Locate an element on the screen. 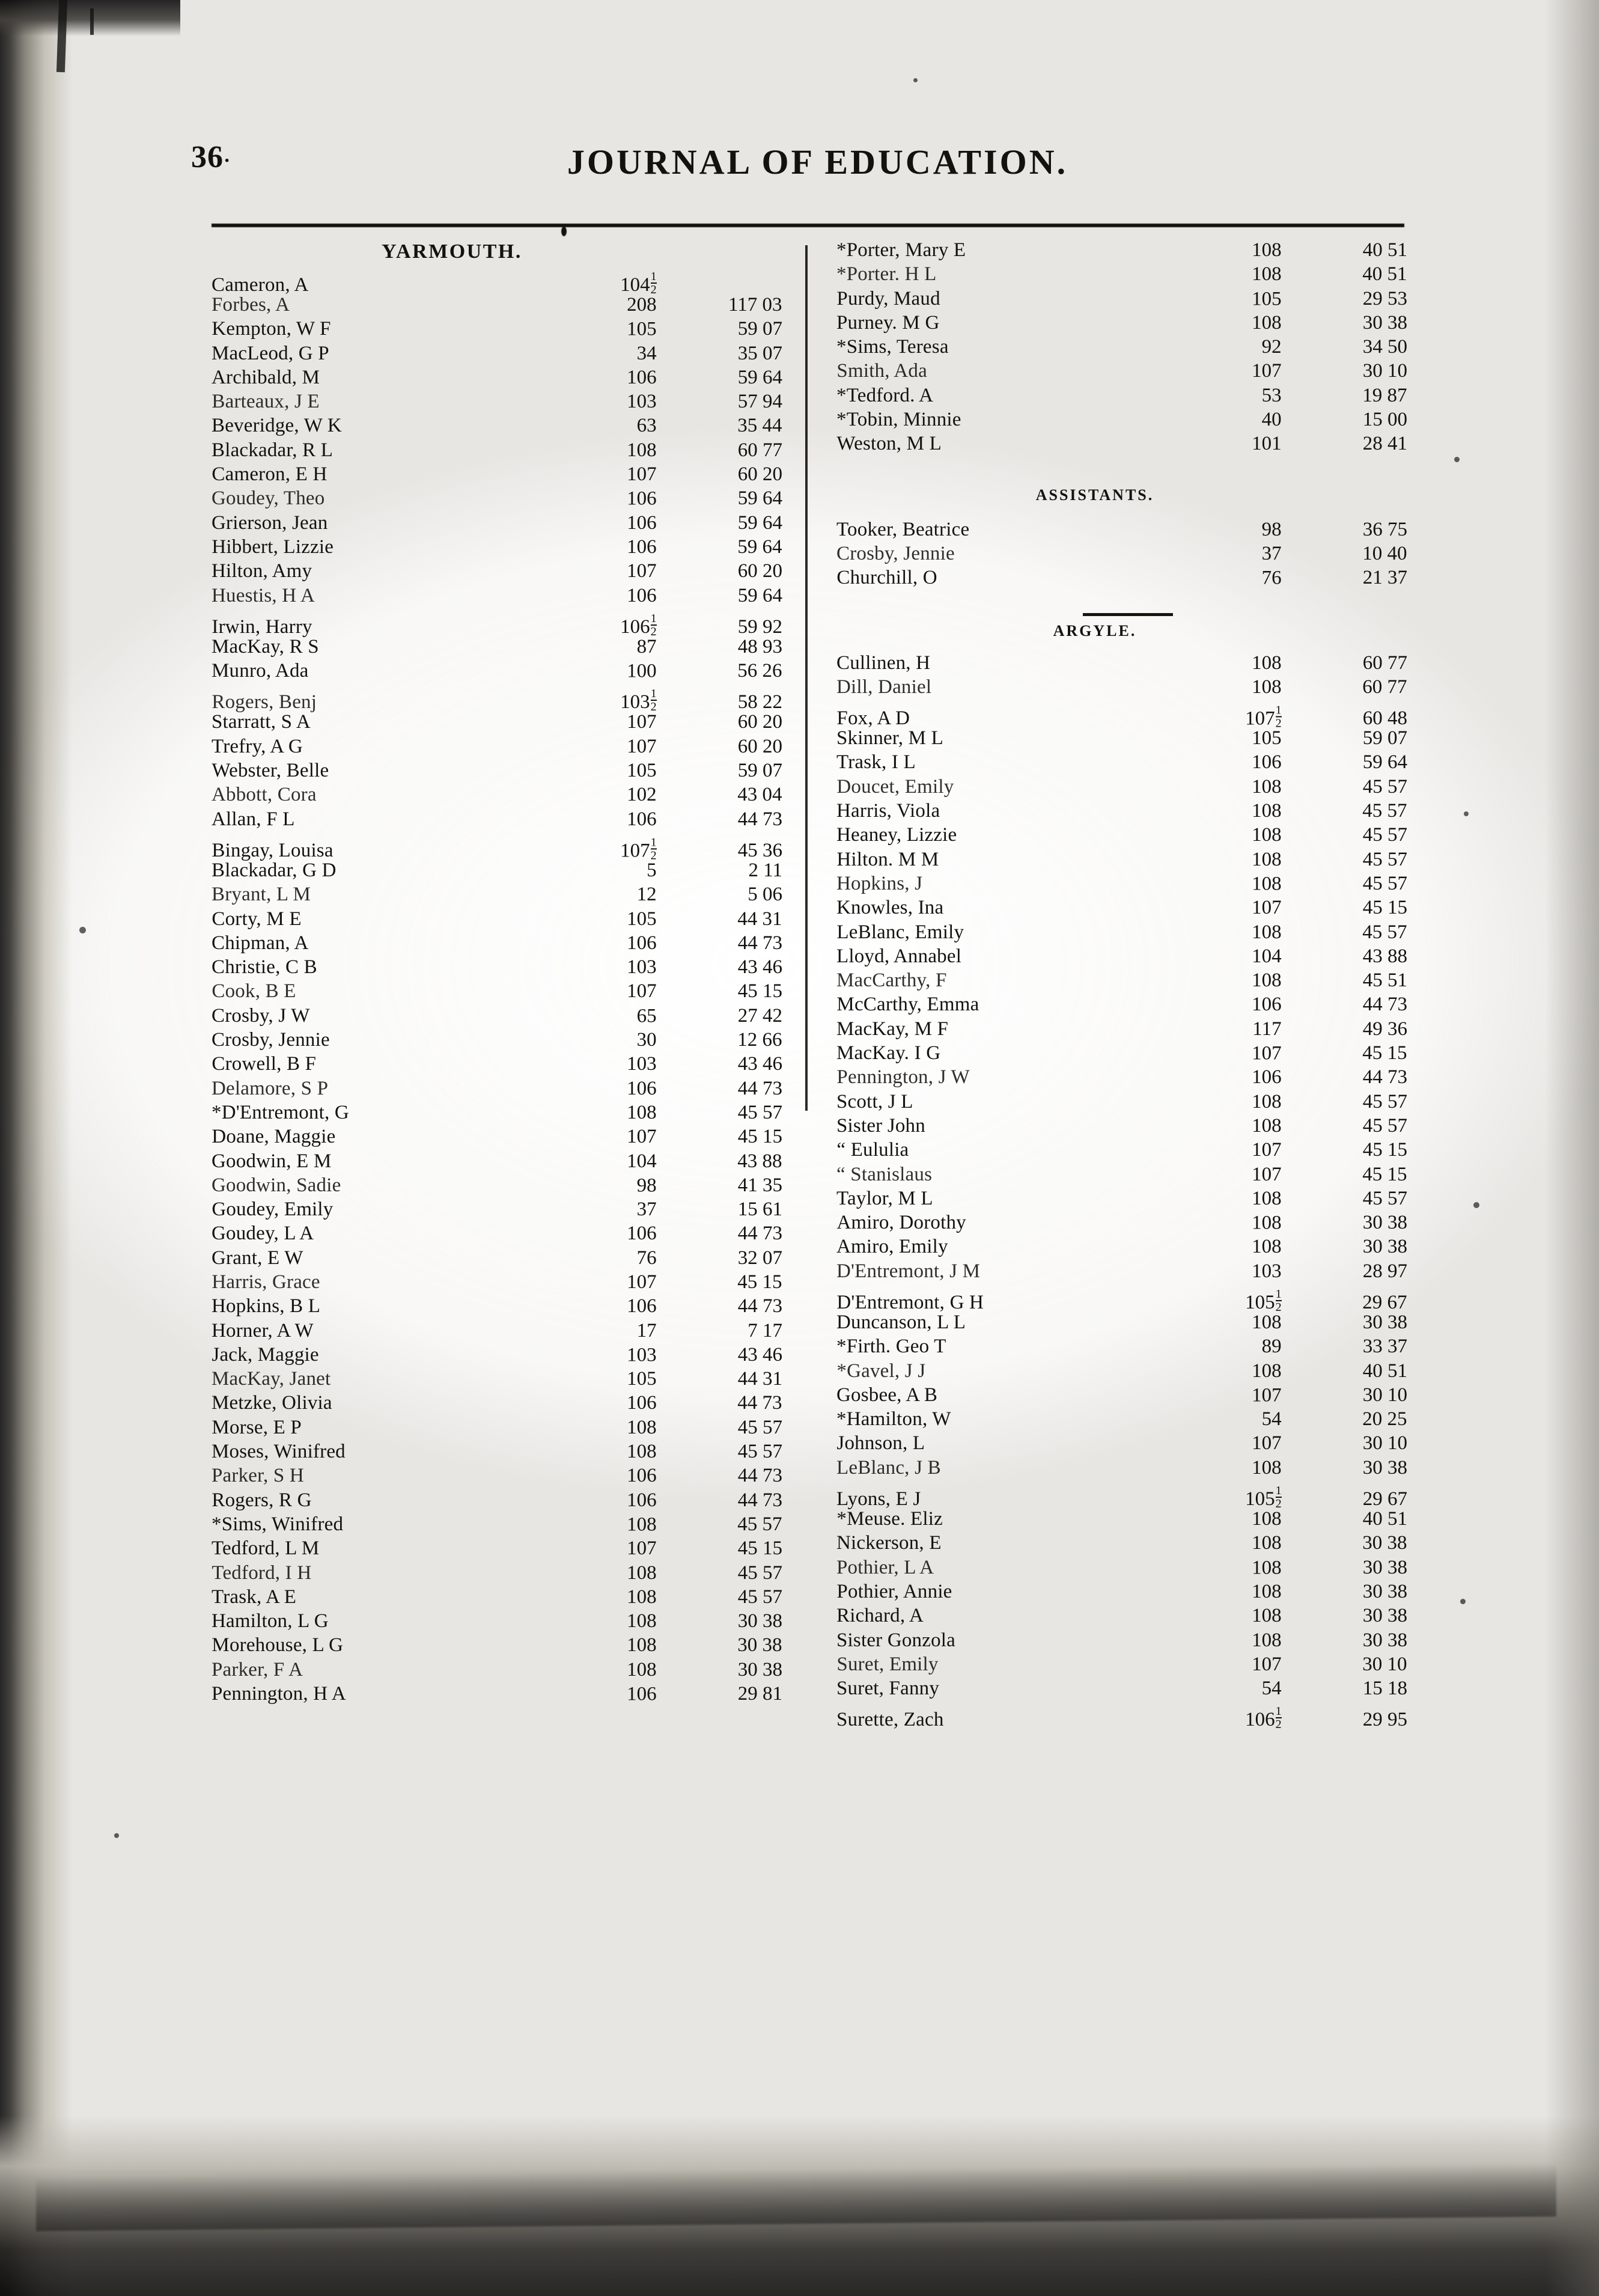 This screenshot has width=1599, height=2296. page-title: JOURNAL OF EDUCATION. is located at coordinates (818, 162).